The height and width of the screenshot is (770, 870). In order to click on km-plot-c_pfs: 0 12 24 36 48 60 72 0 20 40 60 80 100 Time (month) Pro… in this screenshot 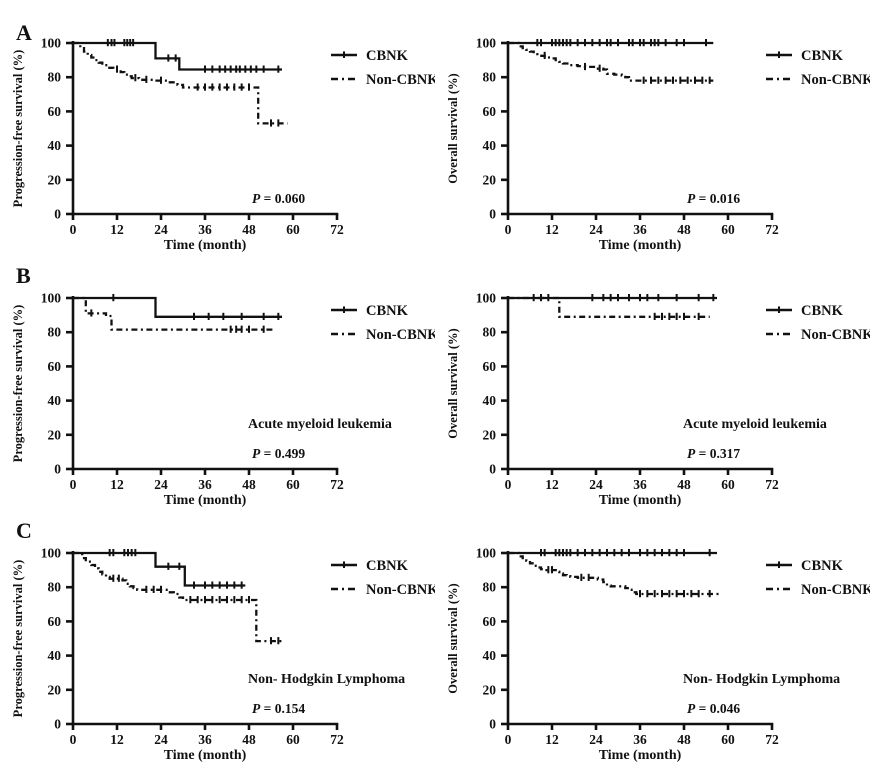, I will do `click(225, 655)`.